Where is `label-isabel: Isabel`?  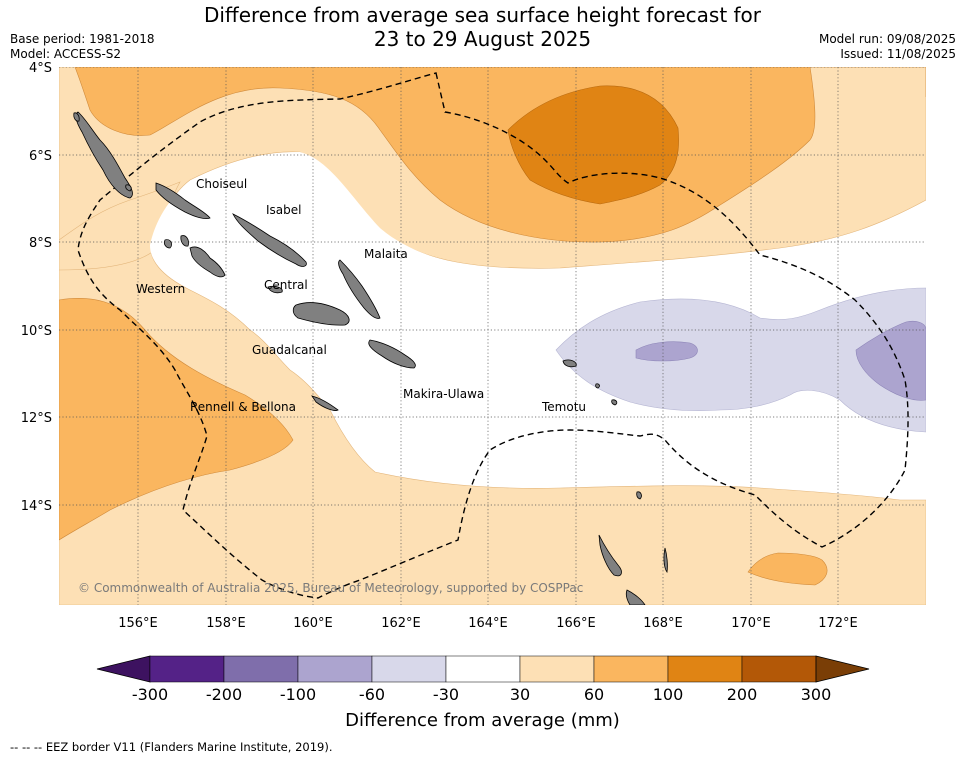 label-isabel: Isabel is located at coordinates (283, 210).